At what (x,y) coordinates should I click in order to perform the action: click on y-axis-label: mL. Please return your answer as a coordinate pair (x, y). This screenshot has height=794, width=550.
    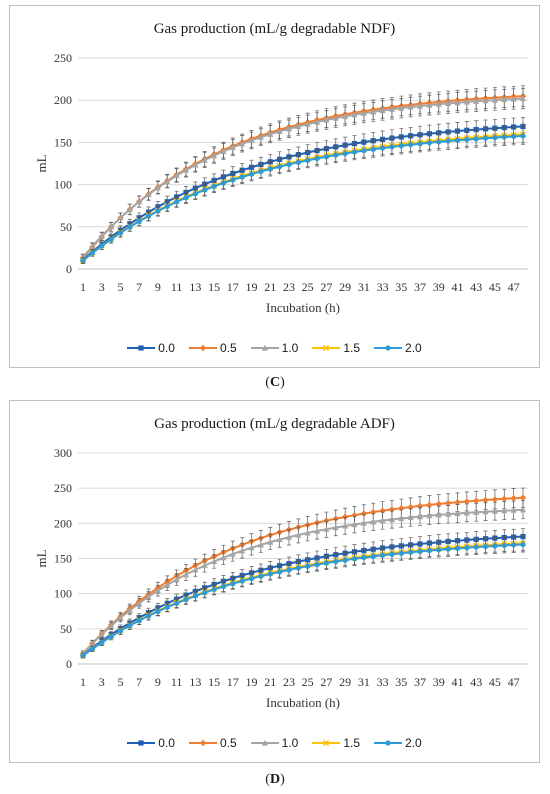
    Looking at the image, I should click on (41, 558).